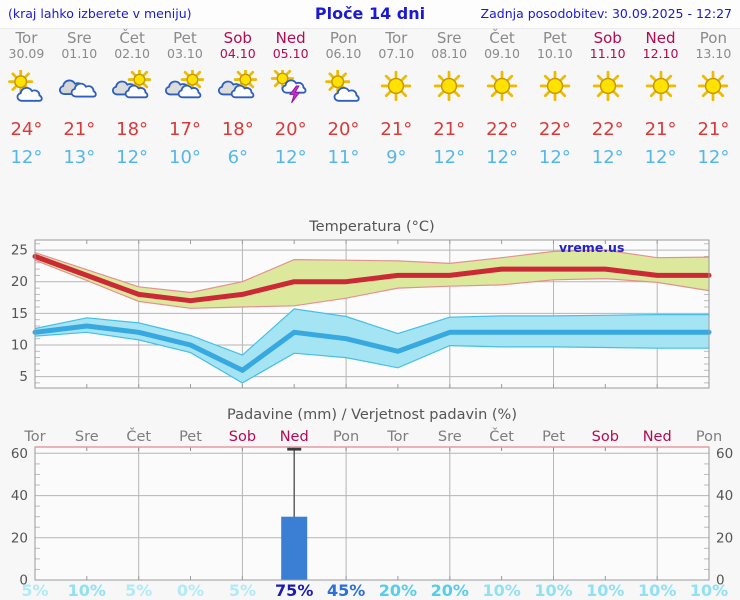 The width and height of the screenshot is (740, 600). I want to click on day-date: 05.10, so click(290, 53).